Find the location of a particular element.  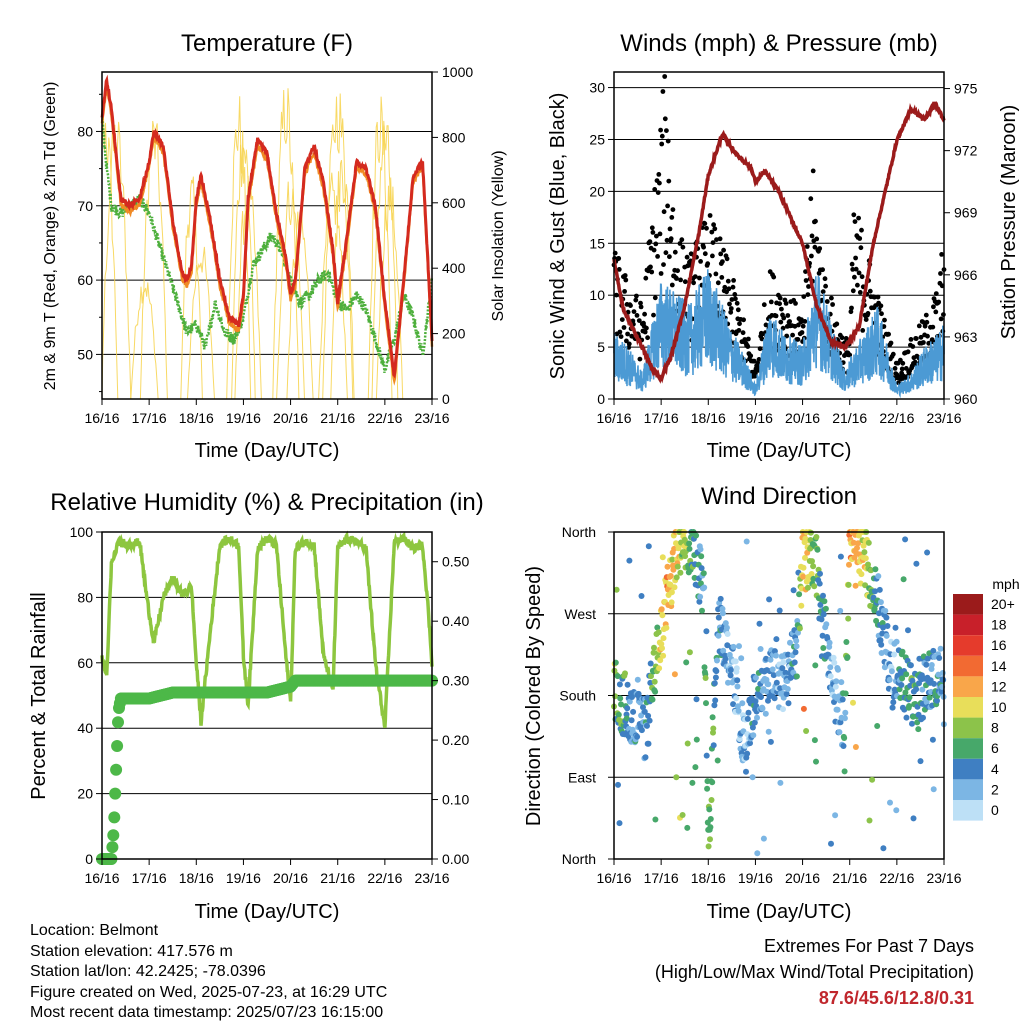

y2-tick-label: 600 is located at coordinates (454, 203).